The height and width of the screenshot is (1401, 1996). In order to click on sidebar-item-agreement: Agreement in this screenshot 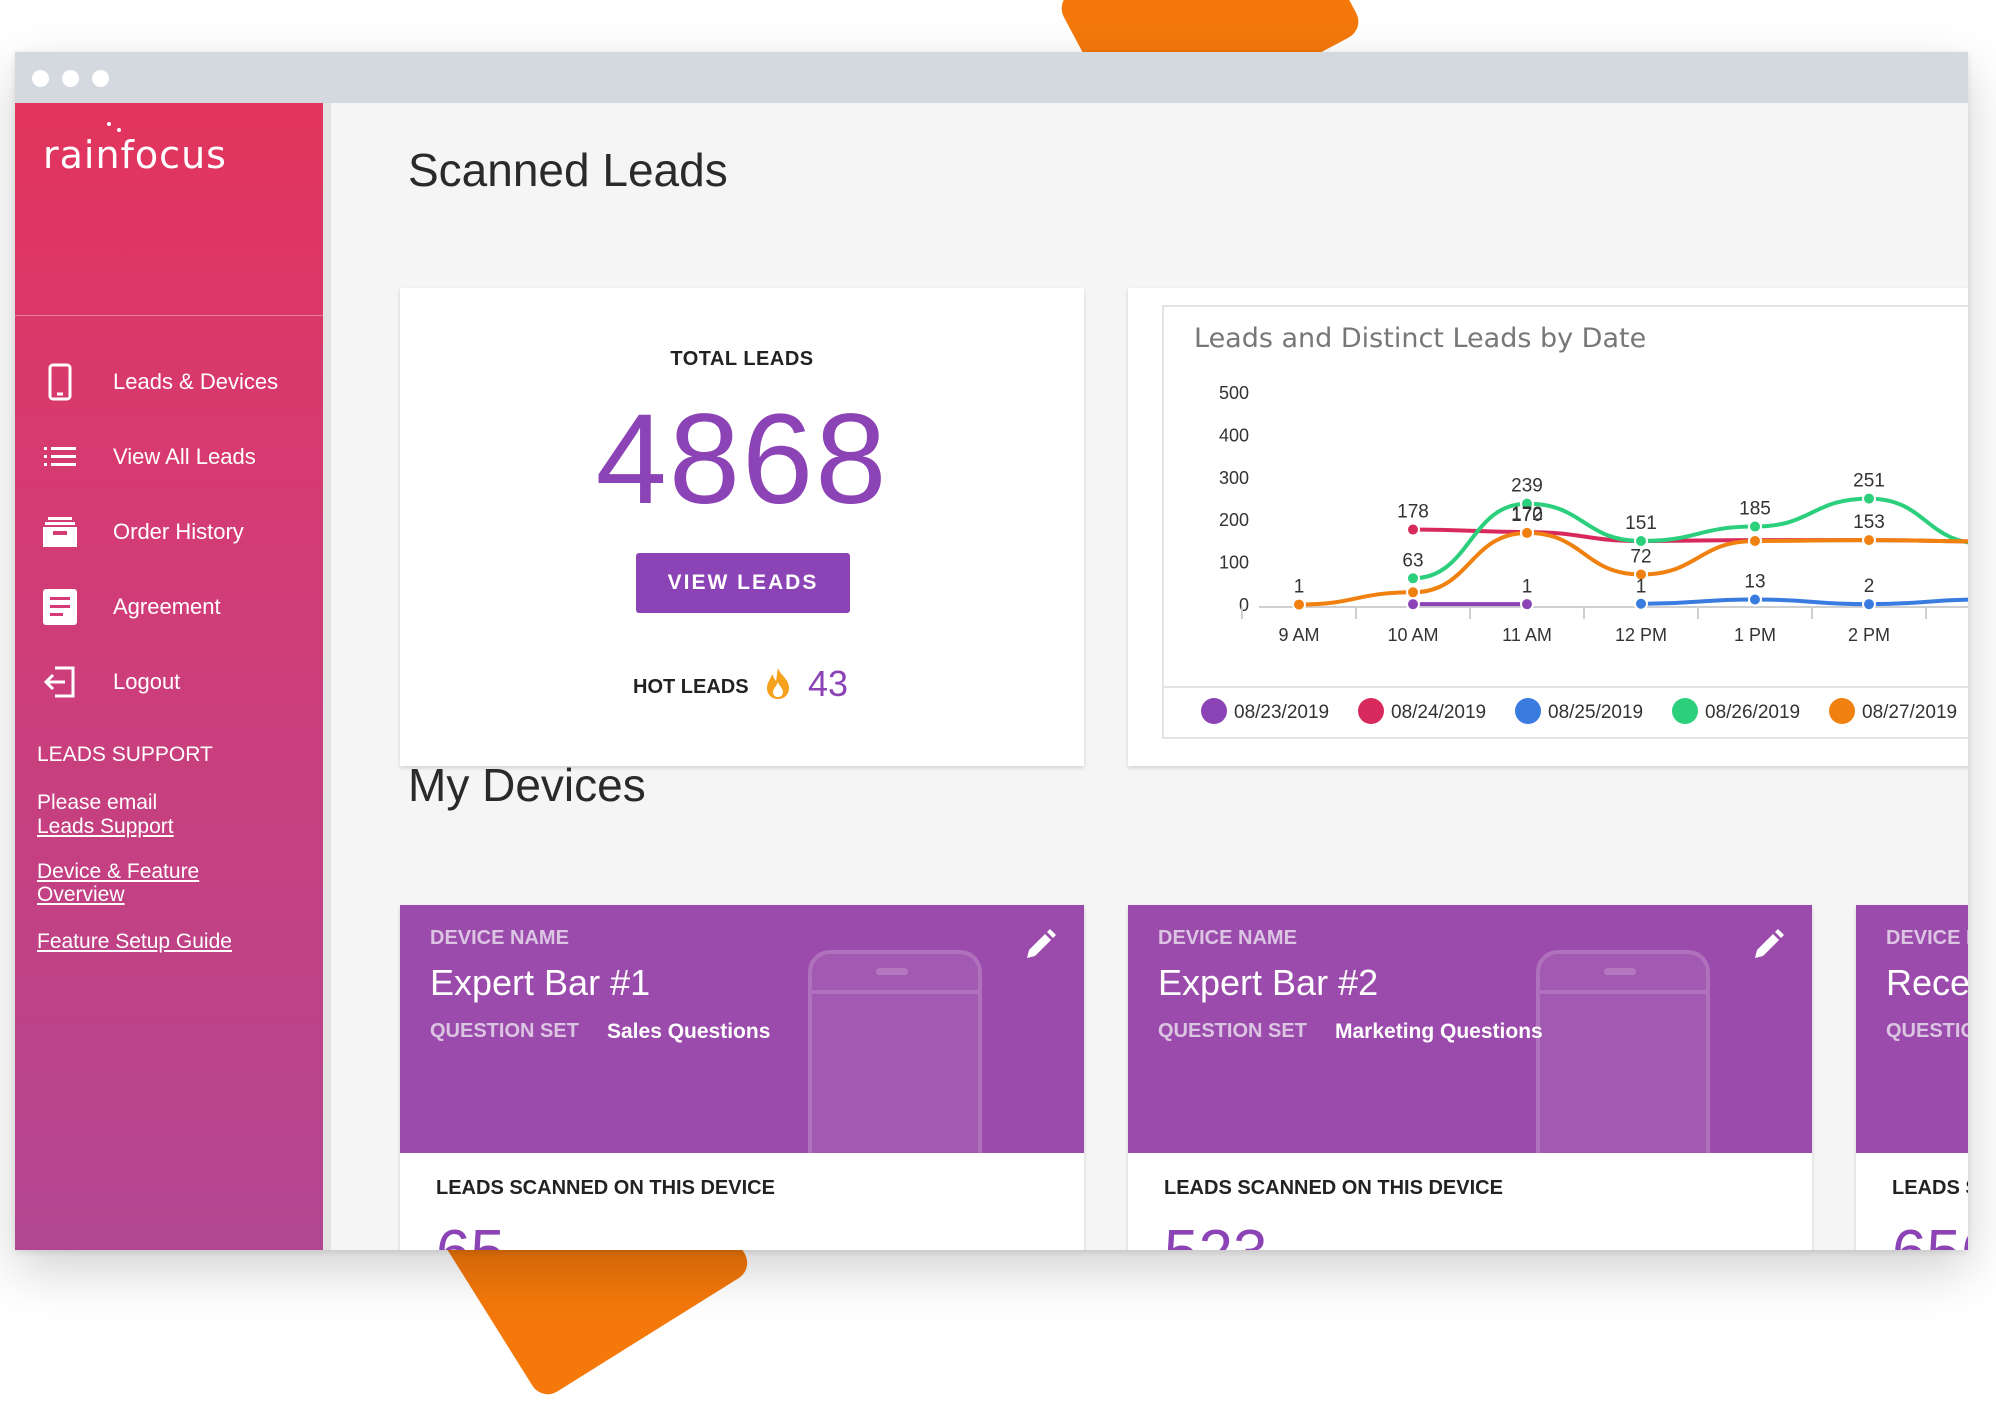, I will do `click(165, 607)`.